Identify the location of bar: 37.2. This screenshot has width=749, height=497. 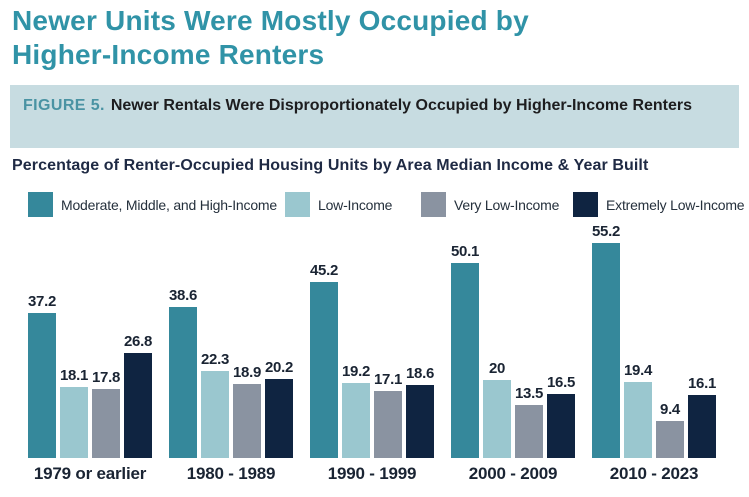
(42, 375).